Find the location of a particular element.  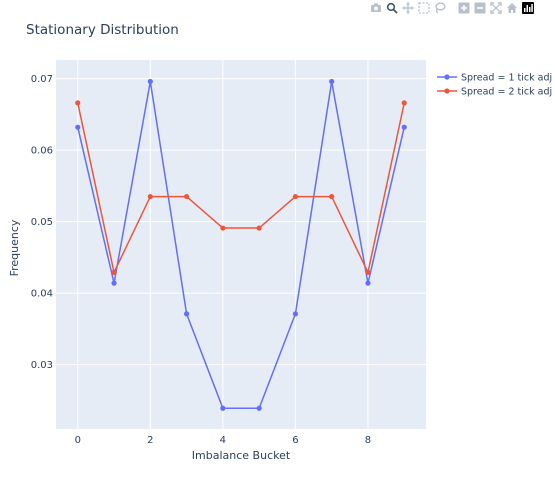

legend-label: Spread = 1 tick adj is located at coordinates (506, 78).